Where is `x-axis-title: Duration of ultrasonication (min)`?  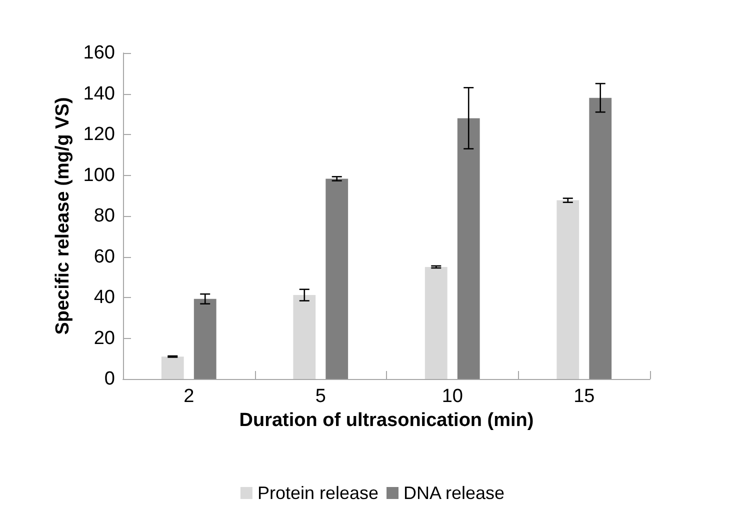
x-axis-title: Duration of ultrasonication (min) is located at coordinates (386, 420).